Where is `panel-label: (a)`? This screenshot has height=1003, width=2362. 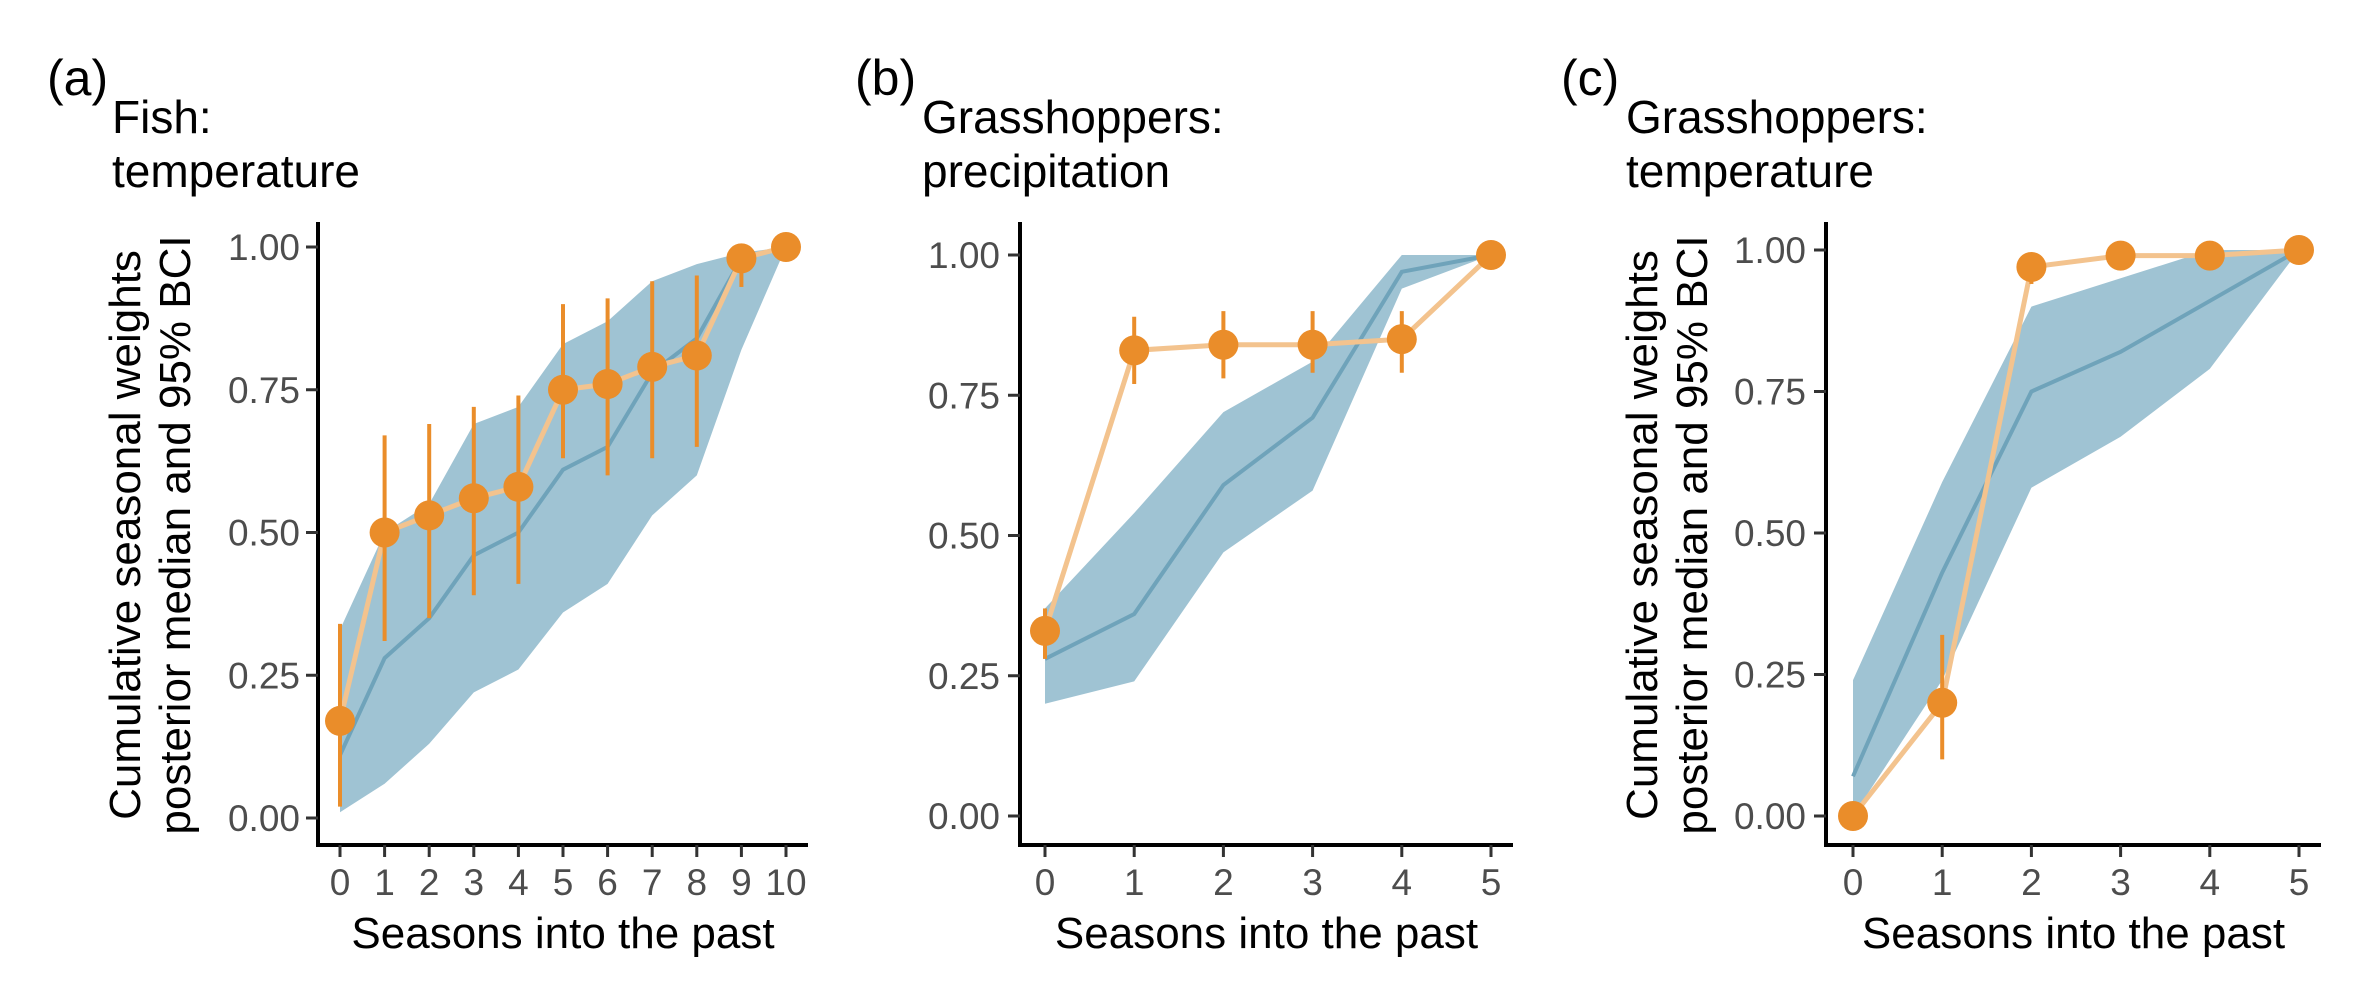 panel-label: (a) is located at coordinates (77, 78).